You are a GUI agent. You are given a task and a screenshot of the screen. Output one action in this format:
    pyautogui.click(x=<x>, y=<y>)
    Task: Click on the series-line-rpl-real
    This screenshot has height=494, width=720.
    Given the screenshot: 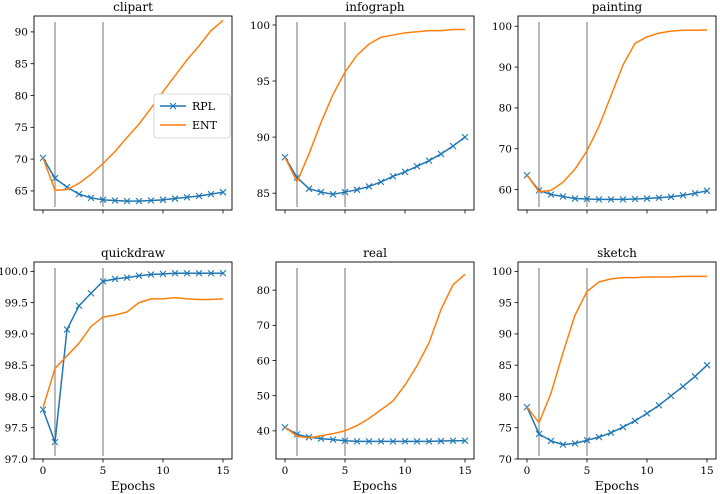 What is the action you would take?
    pyautogui.click(x=374, y=434)
    